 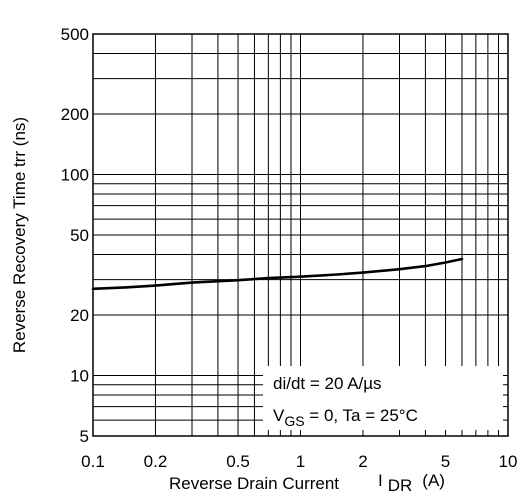 What do you see at coordinates (445, 461) in the screenshot?
I see `x-tick-label: 5` at bounding box center [445, 461].